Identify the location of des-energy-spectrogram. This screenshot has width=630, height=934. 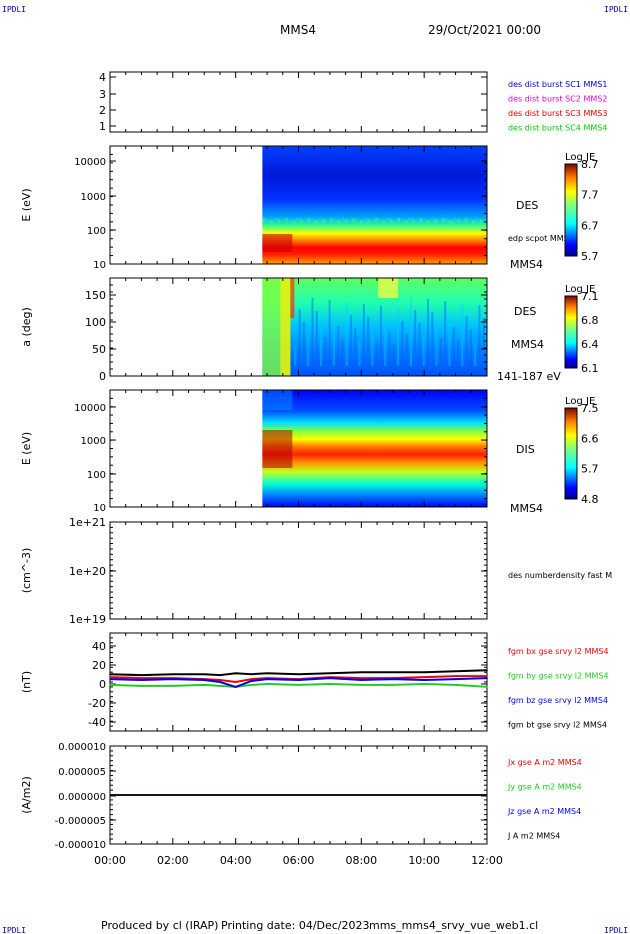
(374, 205).